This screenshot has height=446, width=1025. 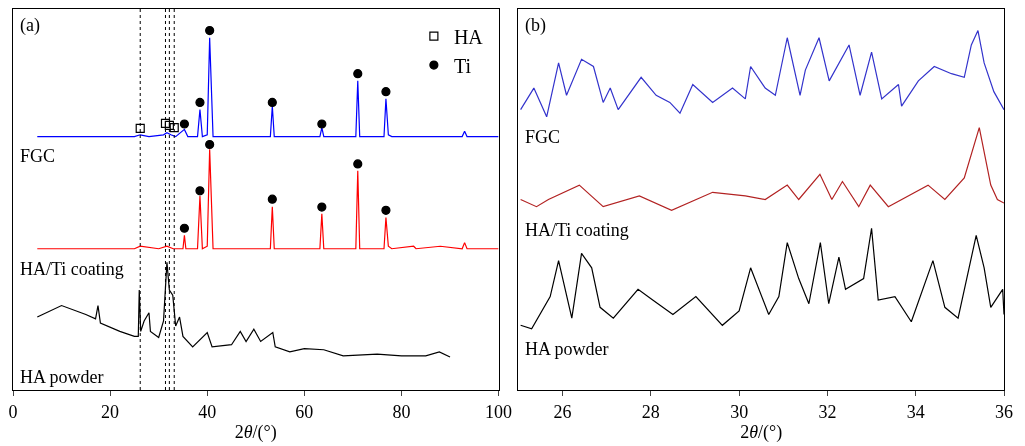 I want to click on x-tick-label: 32, so click(x=827, y=411).